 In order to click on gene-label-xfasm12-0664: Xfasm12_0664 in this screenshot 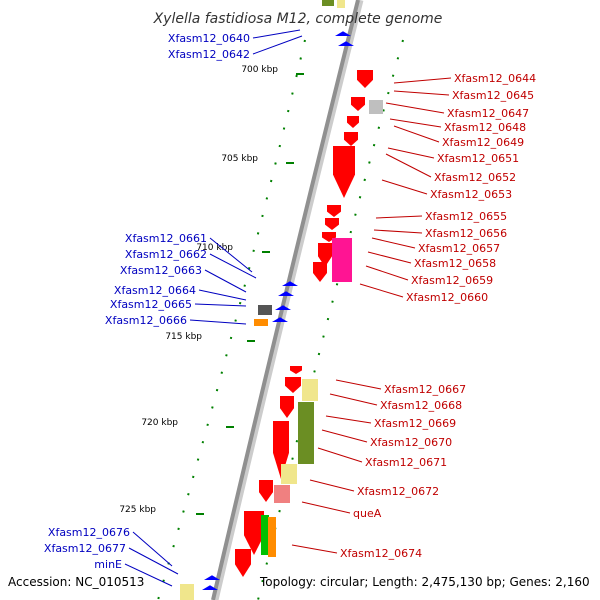, I will do `click(155, 290)`.